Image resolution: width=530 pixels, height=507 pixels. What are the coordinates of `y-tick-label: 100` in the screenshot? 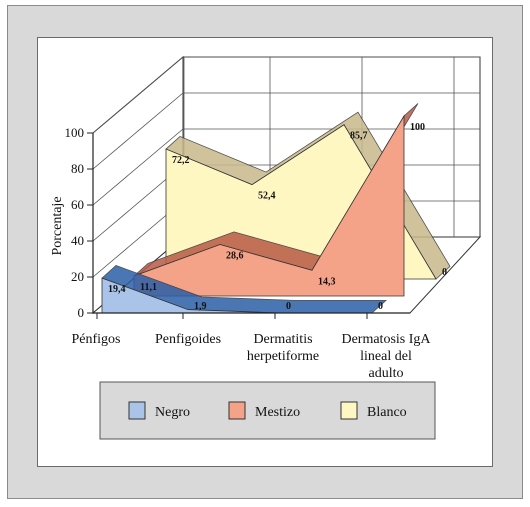 It's located at (75, 132).